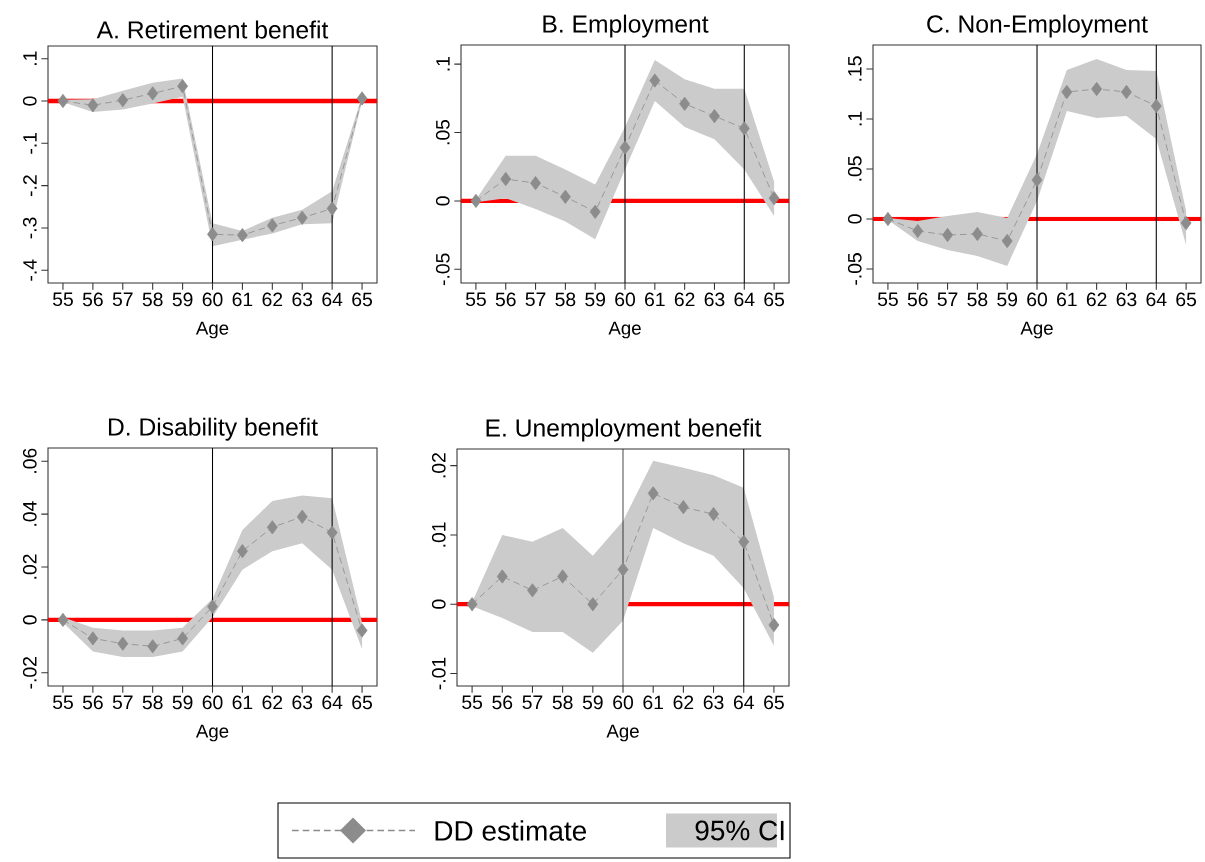 The width and height of the screenshot is (1205, 862). What do you see at coordinates (29, 566) in the screenshot?
I see `y-tick-label: .02` at bounding box center [29, 566].